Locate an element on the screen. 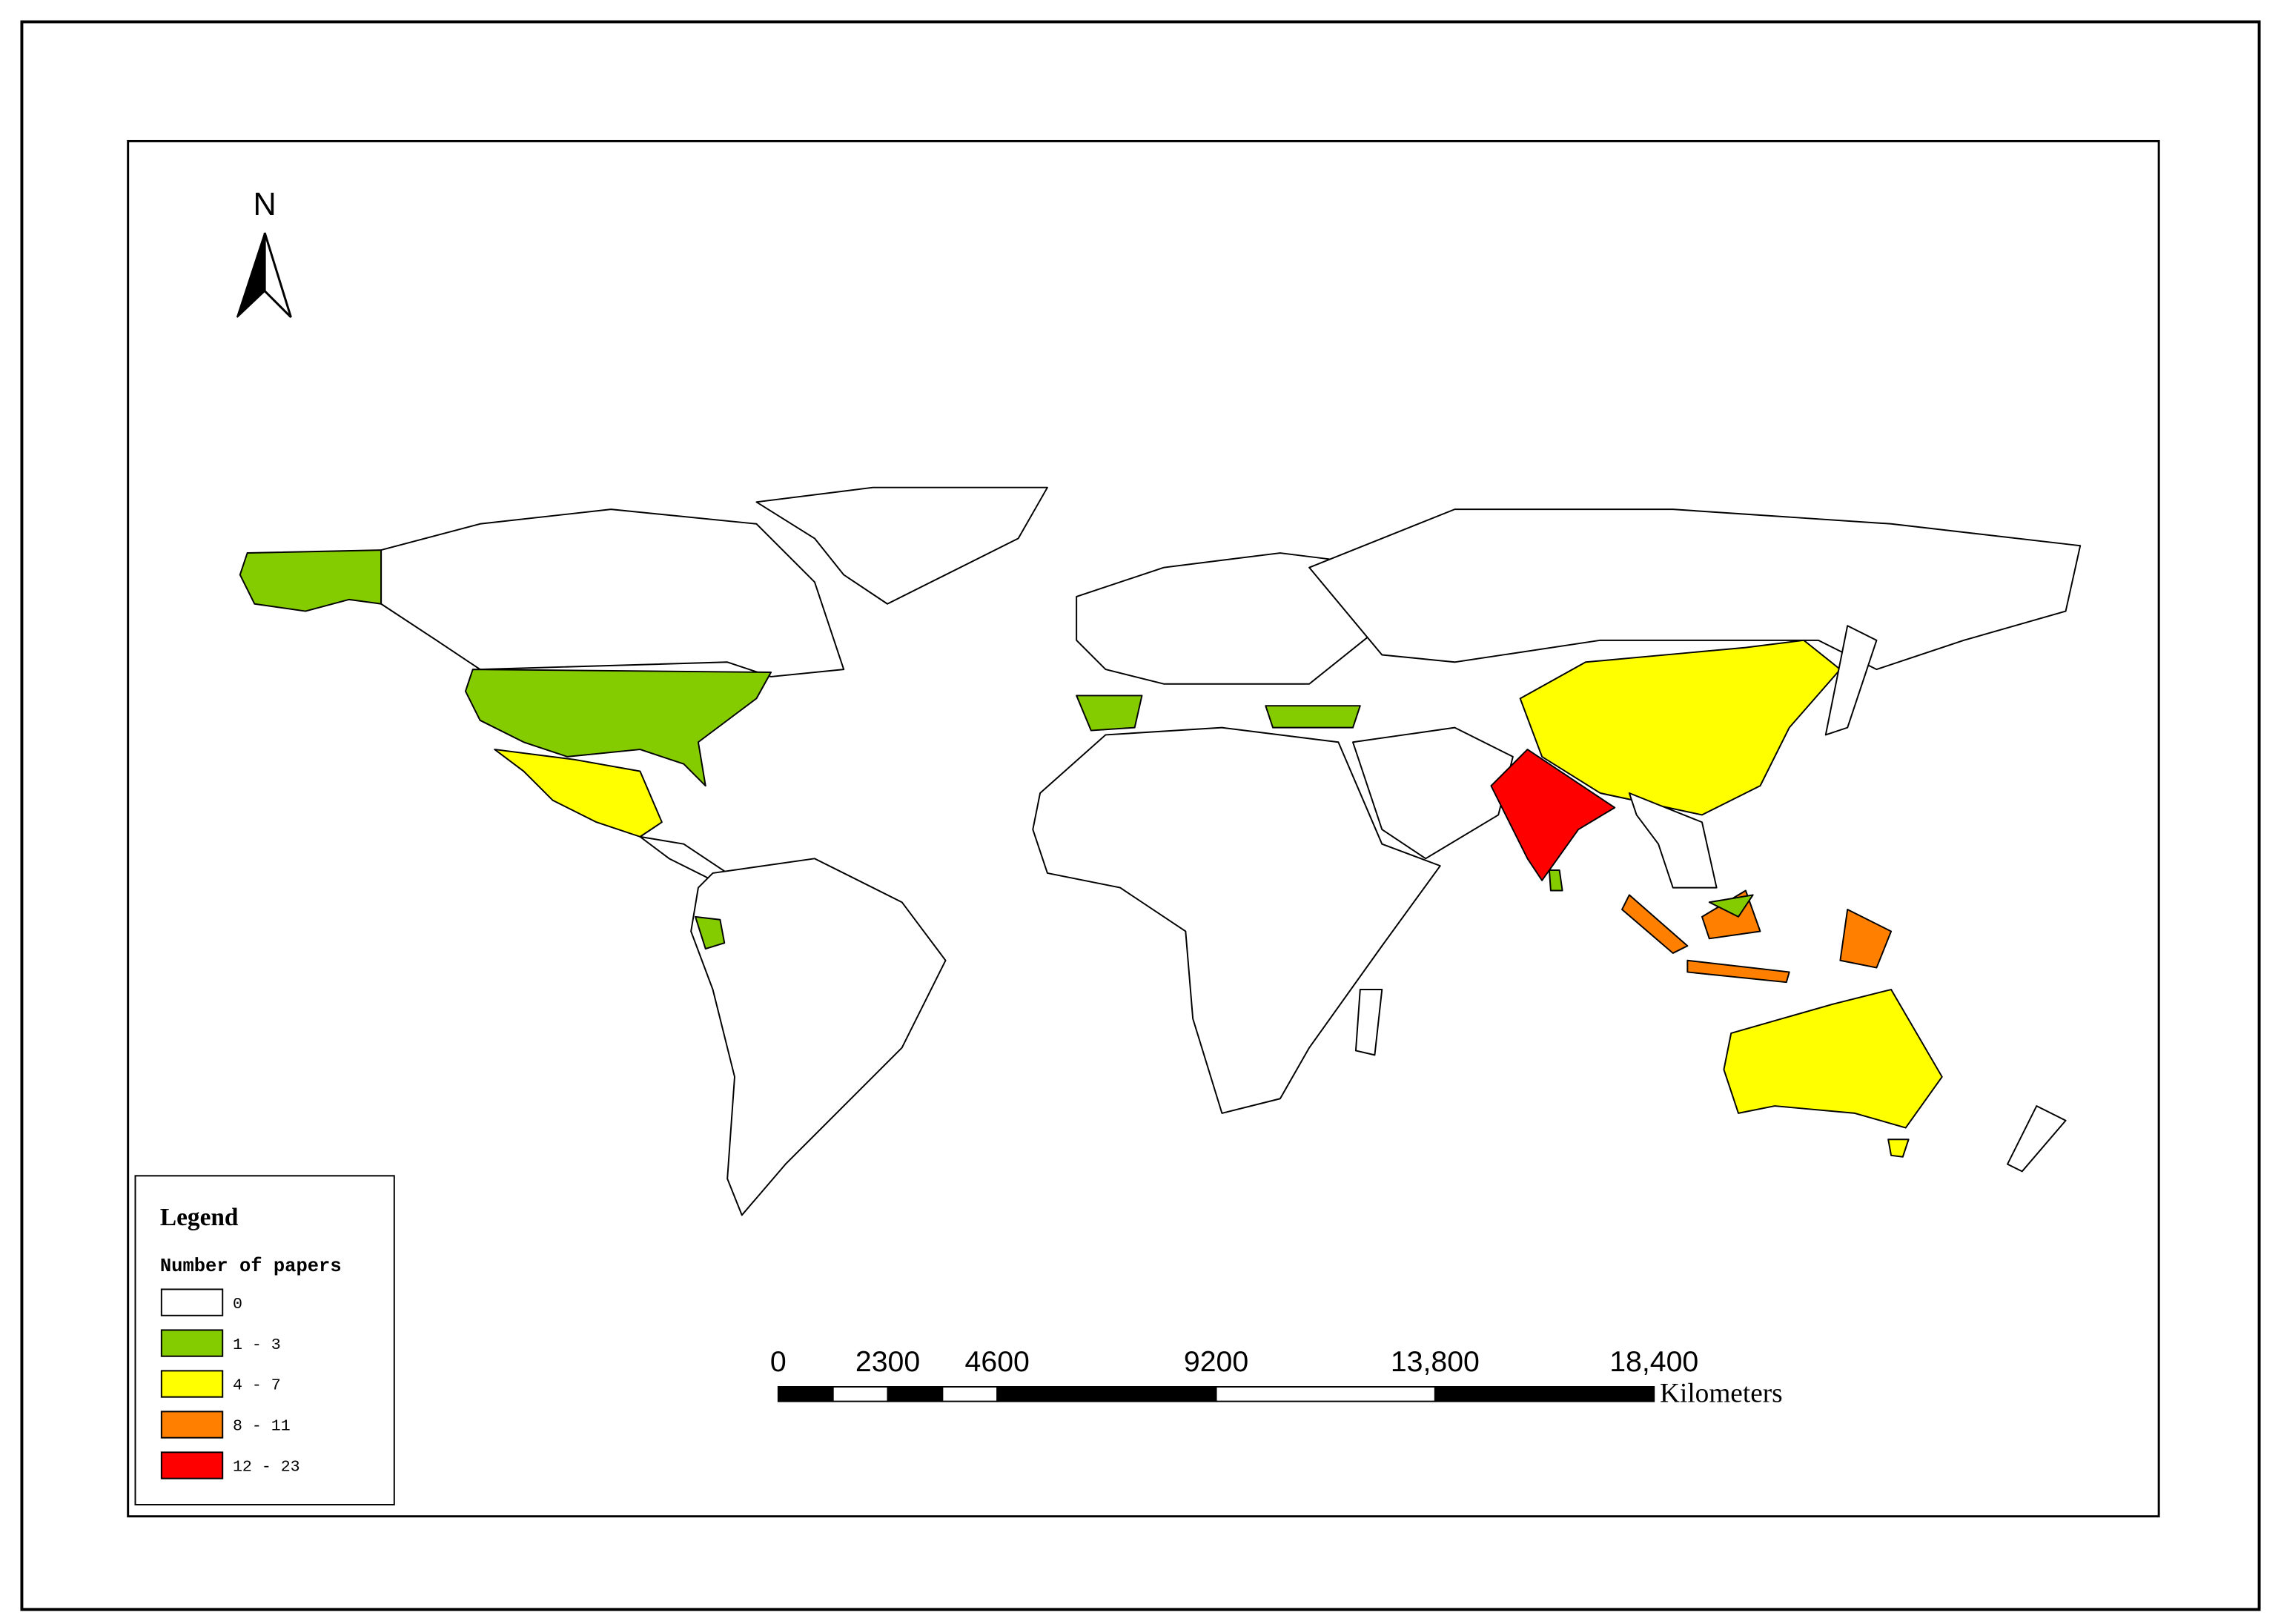  north-label: N is located at coordinates (265, 204).